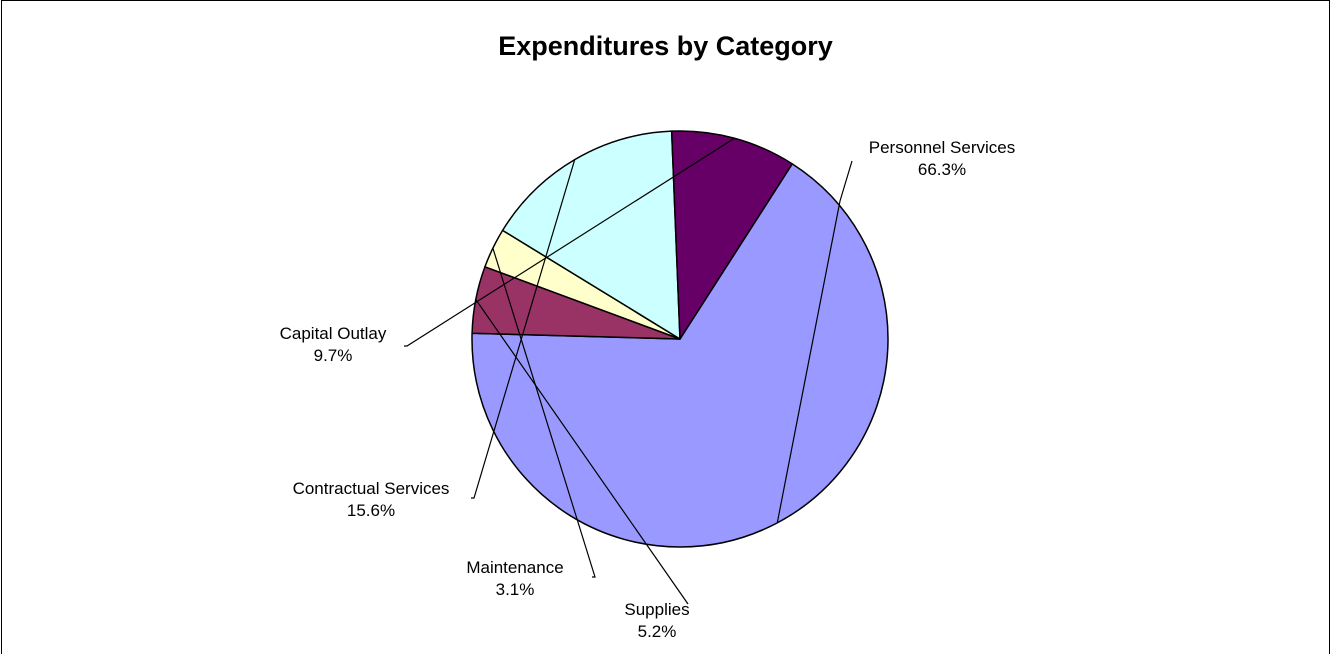  Describe the element at coordinates (333, 355) in the screenshot. I see `slice-percent-label: 9.7%` at that location.